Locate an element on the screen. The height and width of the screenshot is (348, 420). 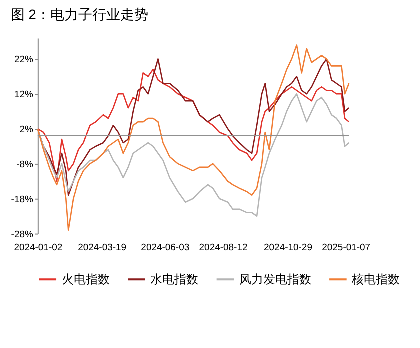
x-tick-label: 2024-06-03 is located at coordinates (165, 248).